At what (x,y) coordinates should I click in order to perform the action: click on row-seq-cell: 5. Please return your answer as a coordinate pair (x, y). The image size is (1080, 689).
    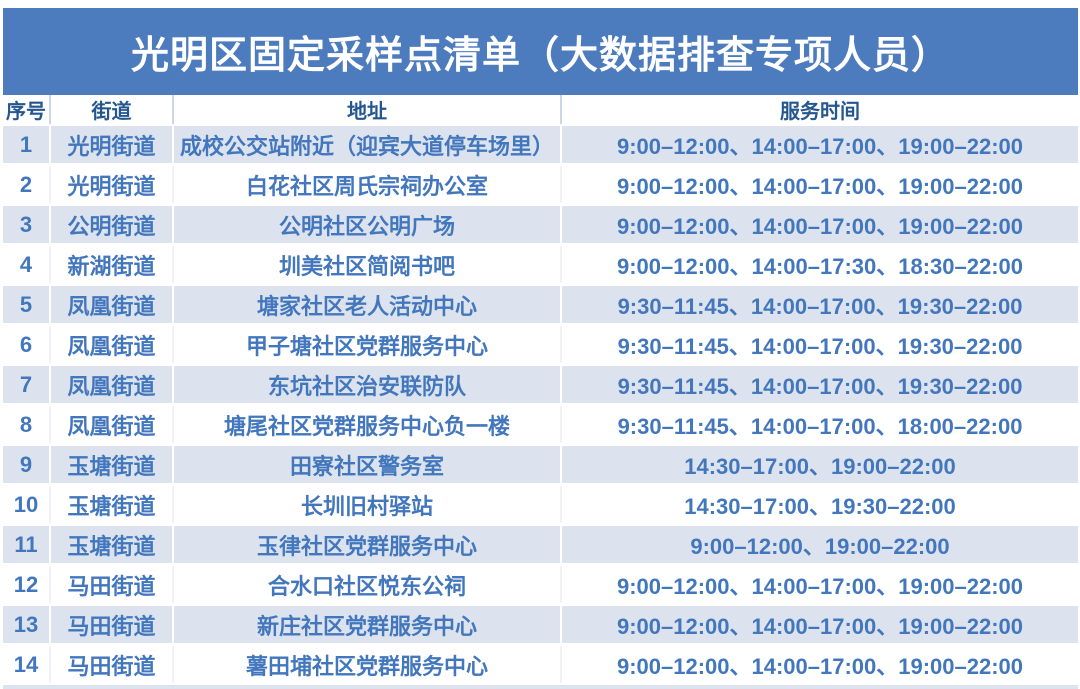
    Looking at the image, I should click on (27, 305).